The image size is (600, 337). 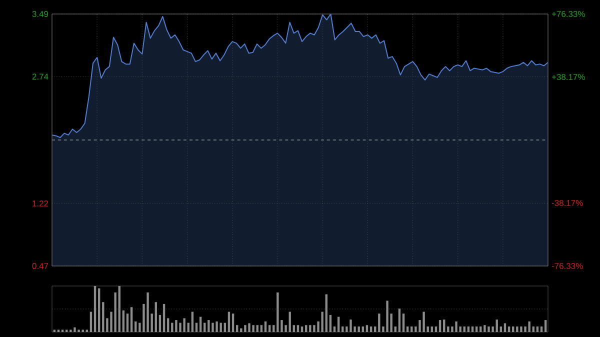 I want to click on y2-tick-label: -38.17%, so click(x=567, y=203).